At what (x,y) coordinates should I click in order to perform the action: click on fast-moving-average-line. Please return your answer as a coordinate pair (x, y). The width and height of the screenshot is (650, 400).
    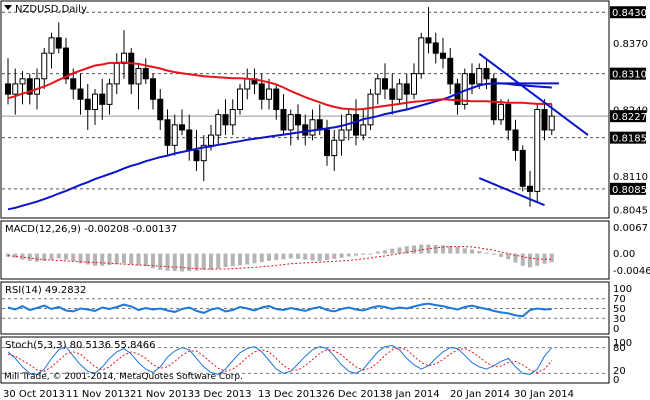
    Looking at the image, I should click on (279, 86).